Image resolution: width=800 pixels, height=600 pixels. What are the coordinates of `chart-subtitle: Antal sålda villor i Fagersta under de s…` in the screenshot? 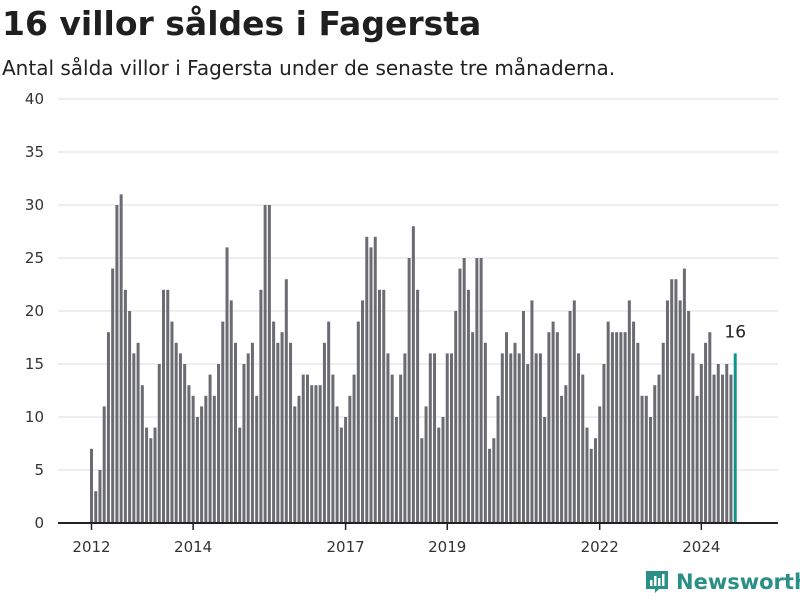 It's located at (309, 68).